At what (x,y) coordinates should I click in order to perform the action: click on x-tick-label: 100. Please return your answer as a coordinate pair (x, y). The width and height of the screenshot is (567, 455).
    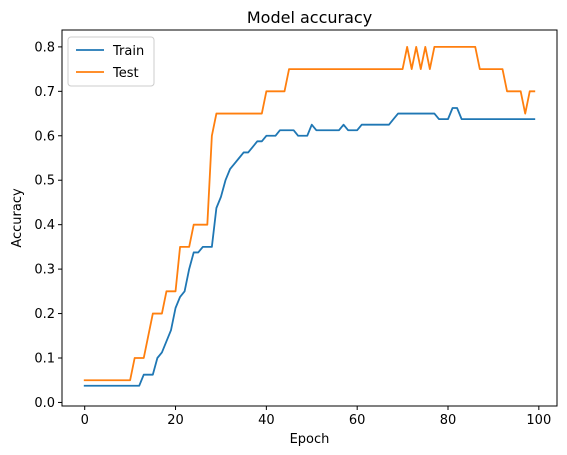
    Looking at the image, I should click on (538, 420).